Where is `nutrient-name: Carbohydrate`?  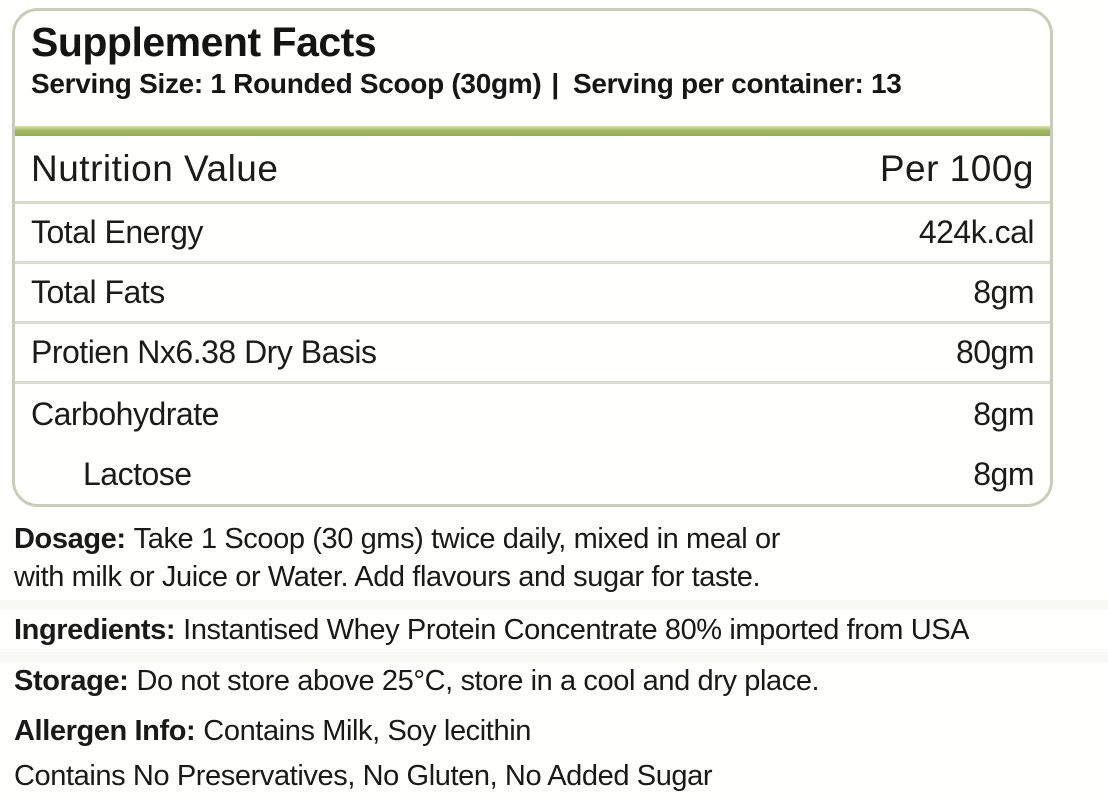
nutrient-name: Carbohydrate is located at coordinates (125, 413).